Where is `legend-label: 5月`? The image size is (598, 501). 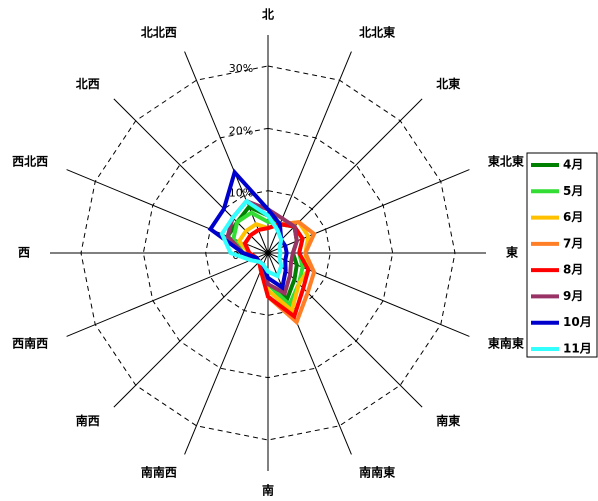
legend-label: 5月 is located at coordinates (573, 191).